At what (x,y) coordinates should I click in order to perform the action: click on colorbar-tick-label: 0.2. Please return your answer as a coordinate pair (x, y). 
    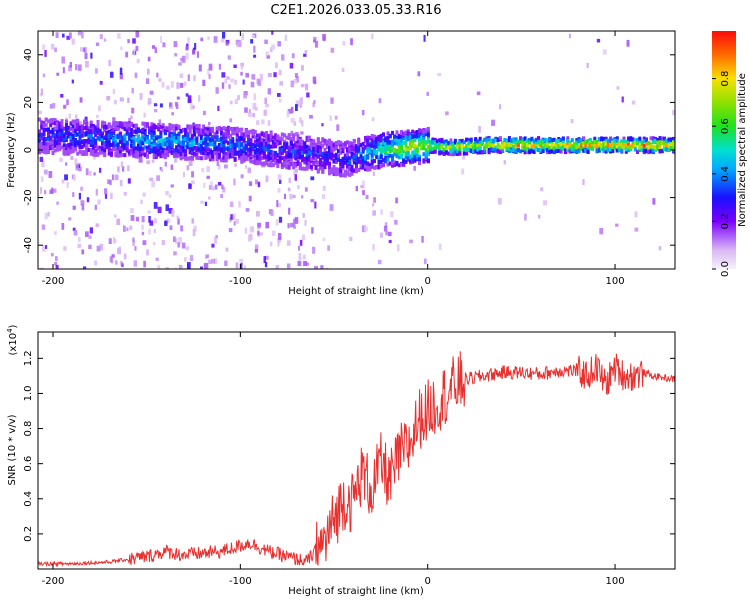
    Looking at the image, I should click on (725, 221).